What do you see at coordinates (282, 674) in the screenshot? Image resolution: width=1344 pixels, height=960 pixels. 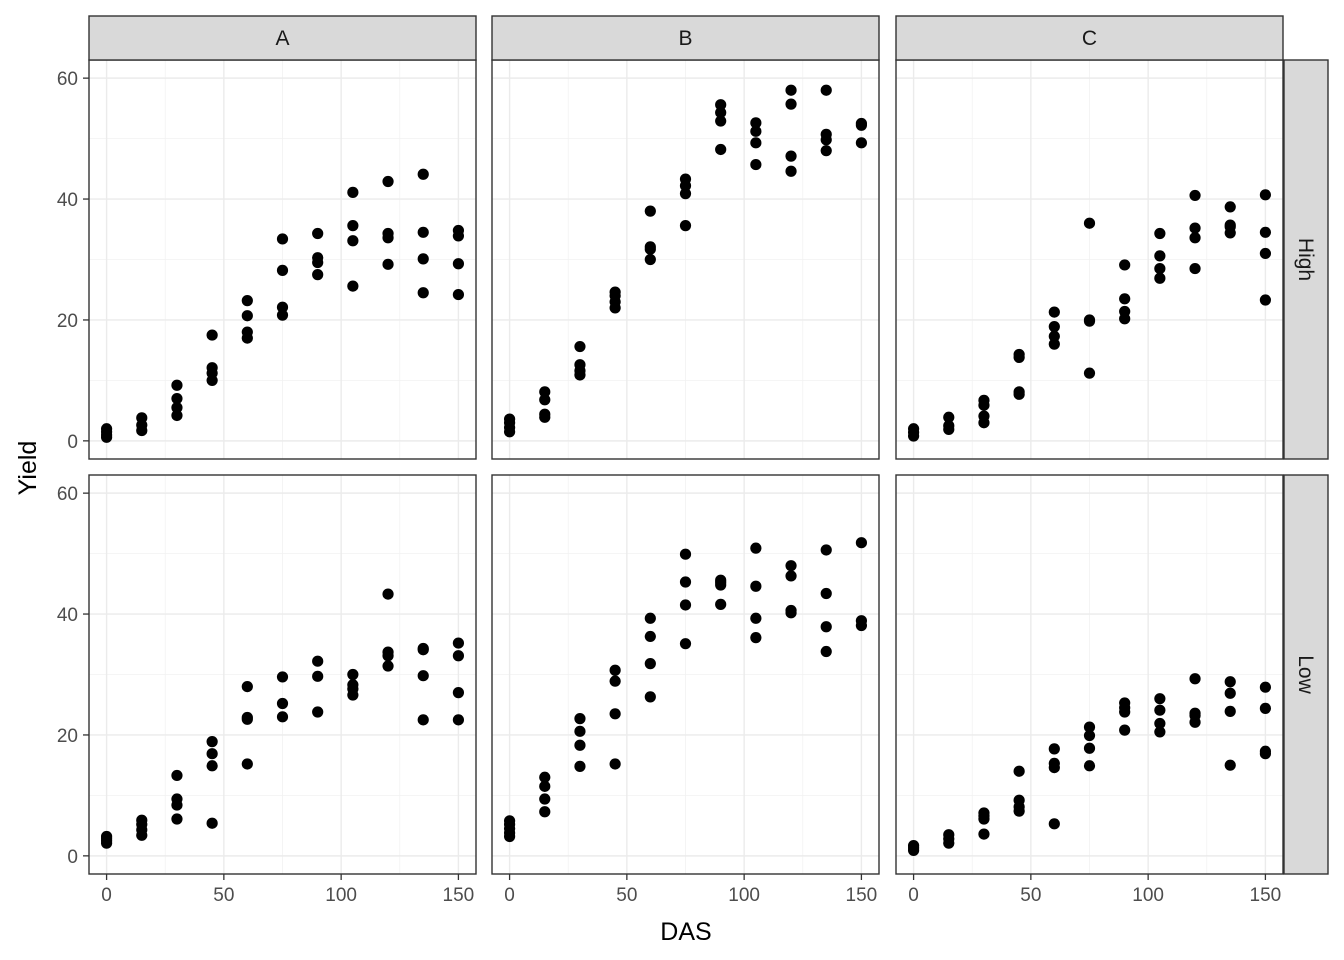 I see `panel-A-low` at bounding box center [282, 674].